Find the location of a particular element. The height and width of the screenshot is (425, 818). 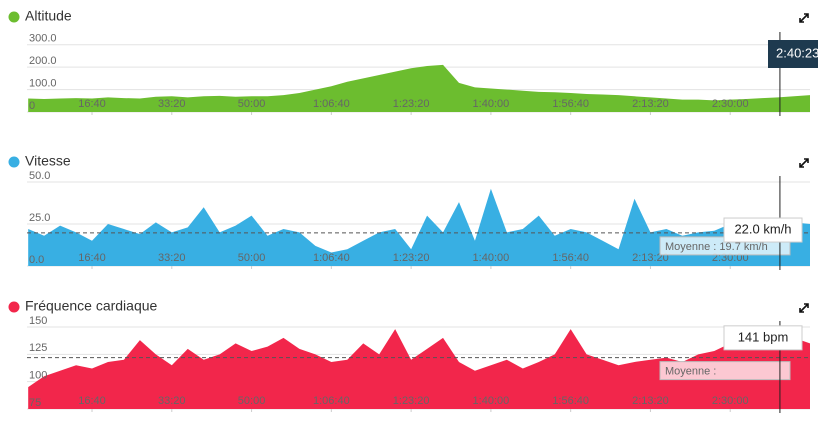

average-label: Moyenne : is located at coordinates (690, 372).